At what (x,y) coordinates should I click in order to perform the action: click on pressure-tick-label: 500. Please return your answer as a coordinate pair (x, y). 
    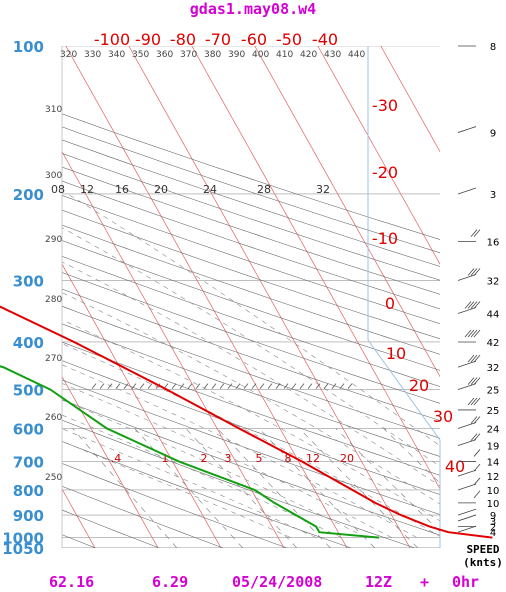
    Looking at the image, I should click on (28, 391).